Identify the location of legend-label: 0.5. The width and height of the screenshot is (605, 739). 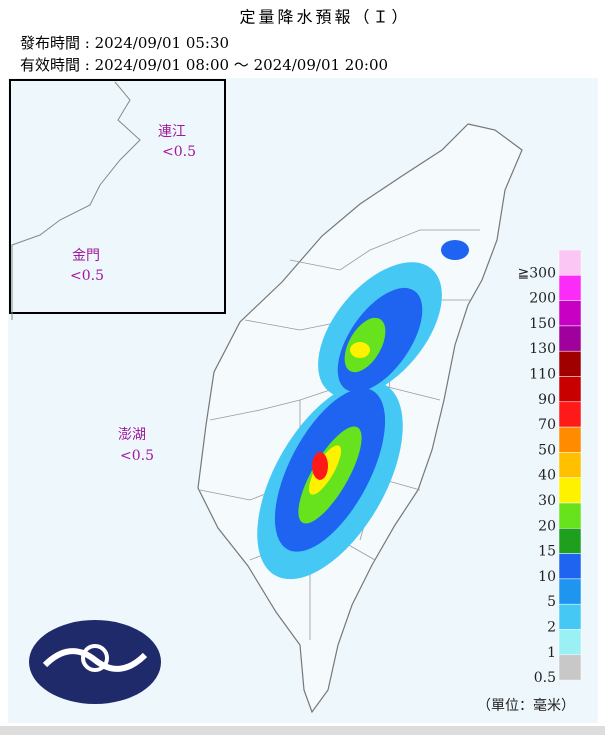
(545, 678).